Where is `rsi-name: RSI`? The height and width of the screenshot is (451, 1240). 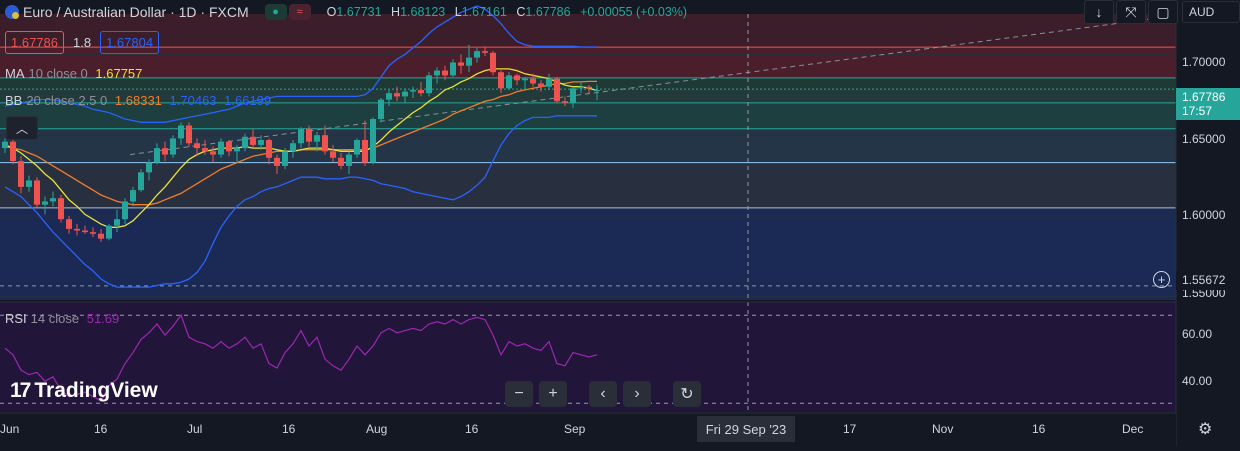 rsi-name: RSI is located at coordinates (16, 318).